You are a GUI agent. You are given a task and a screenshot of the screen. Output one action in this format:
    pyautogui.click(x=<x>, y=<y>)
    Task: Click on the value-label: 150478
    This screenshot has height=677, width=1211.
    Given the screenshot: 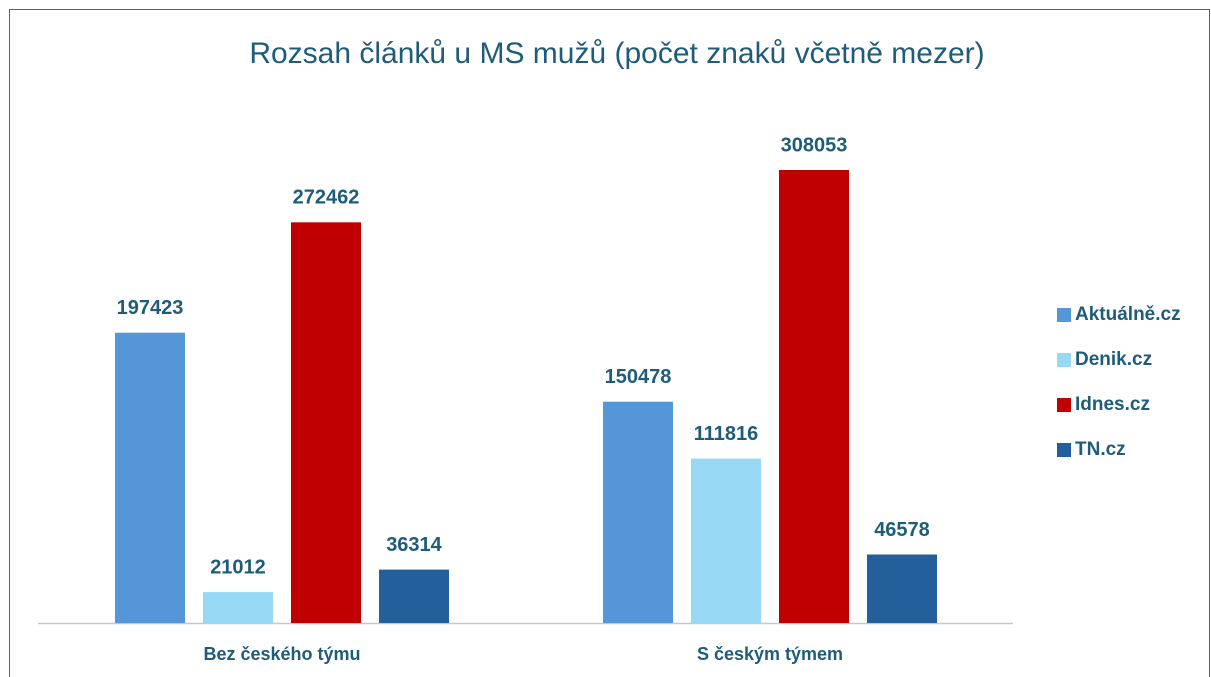 What is the action you would take?
    pyautogui.click(x=638, y=377)
    